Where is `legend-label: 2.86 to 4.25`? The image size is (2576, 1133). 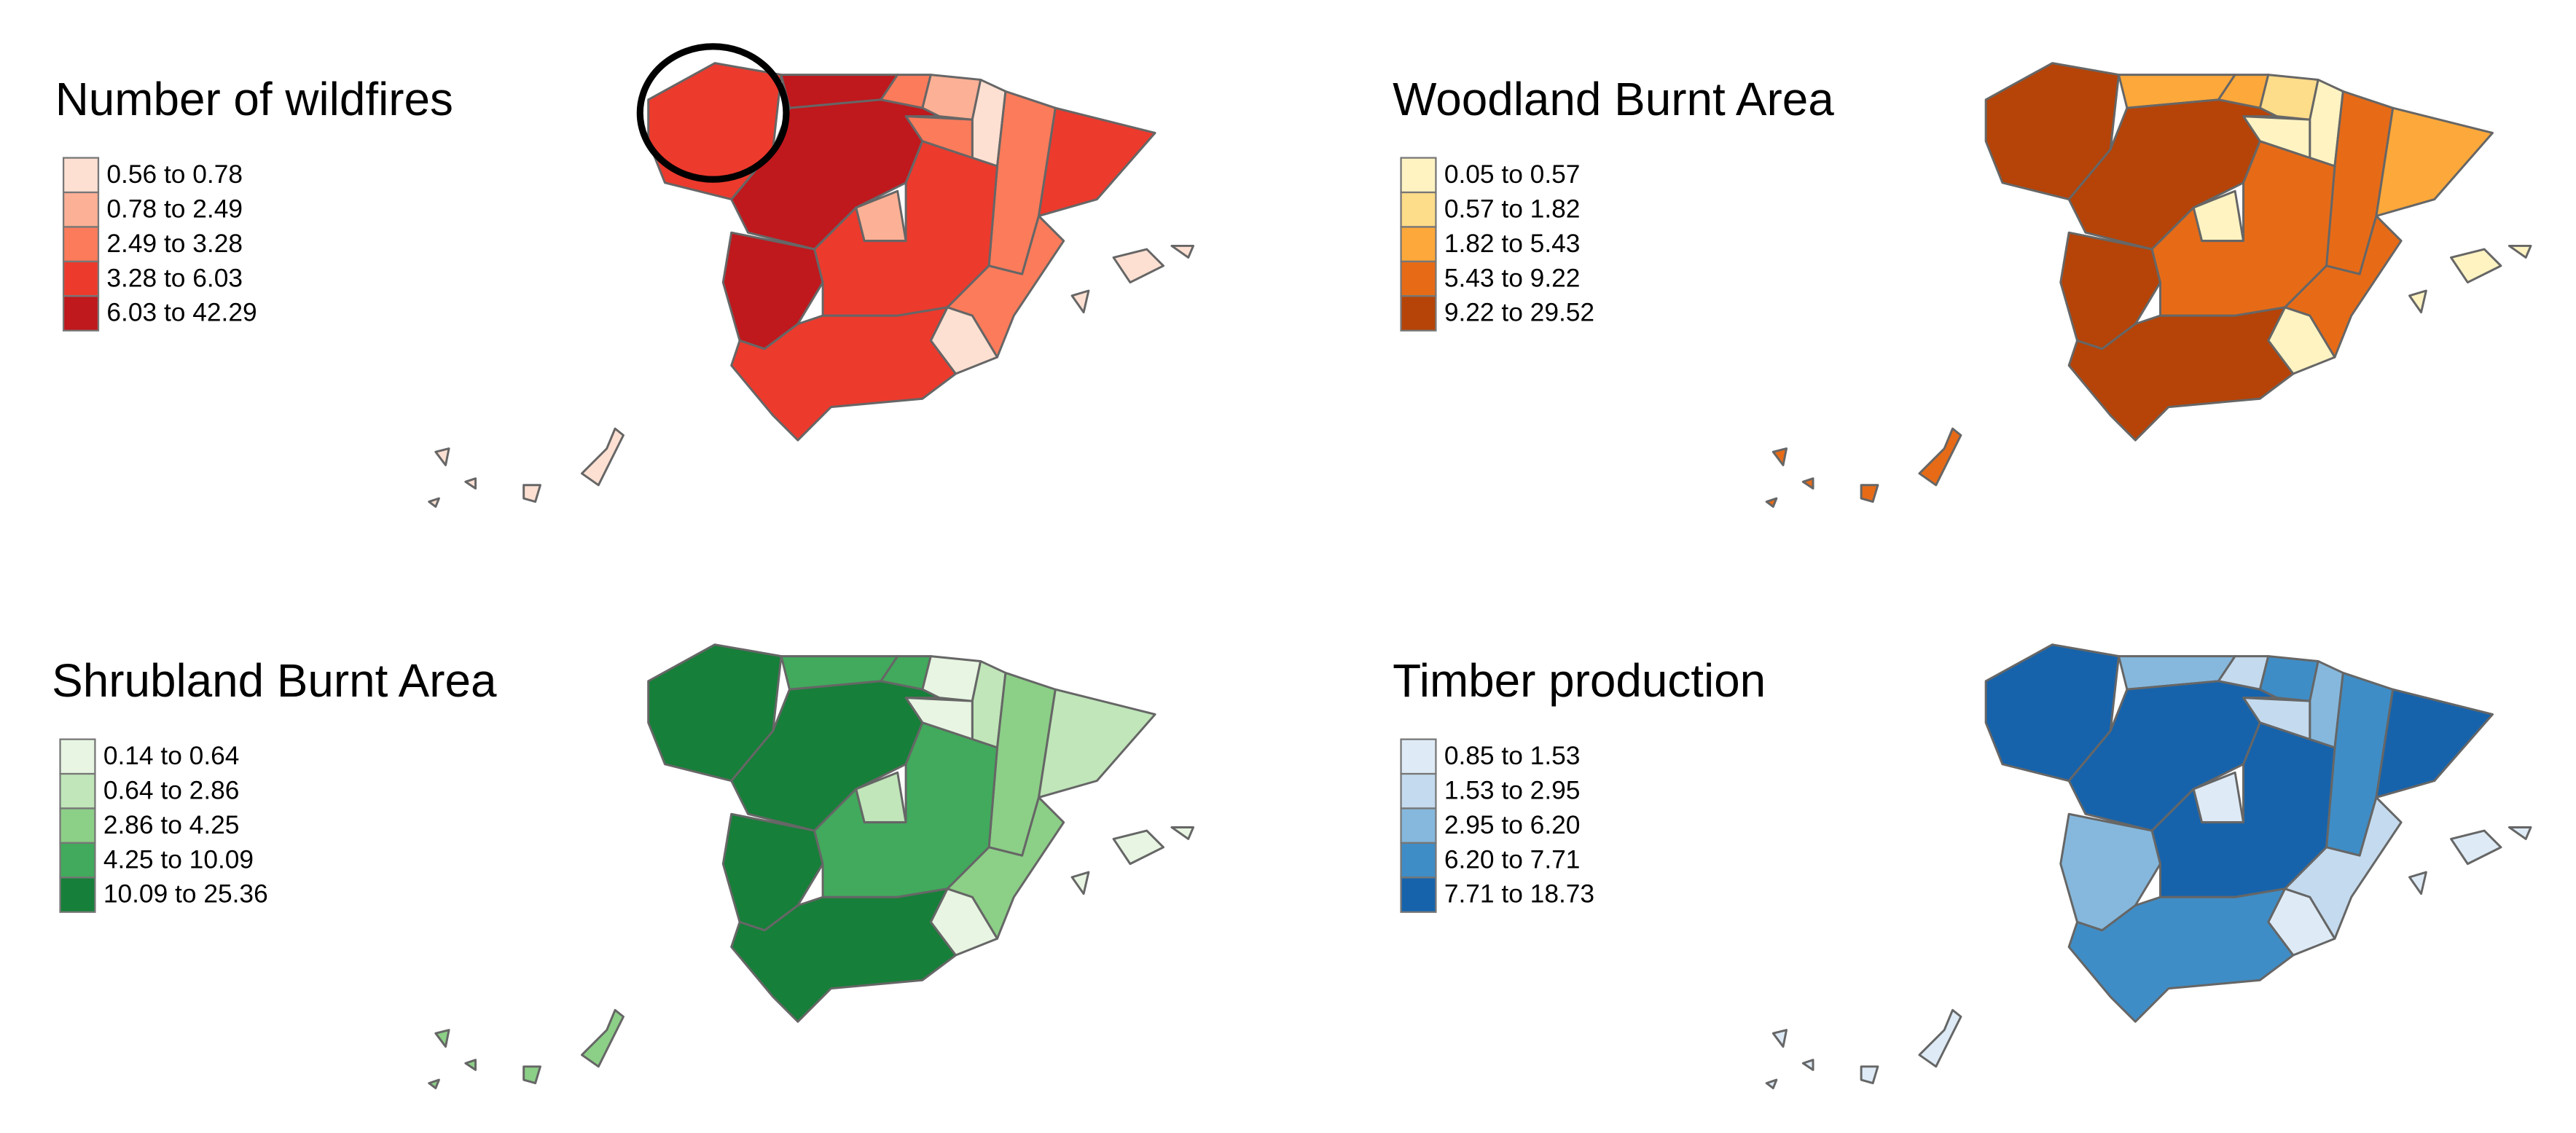
legend-label: 2.86 to 4.25 is located at coordinates (171, 825).